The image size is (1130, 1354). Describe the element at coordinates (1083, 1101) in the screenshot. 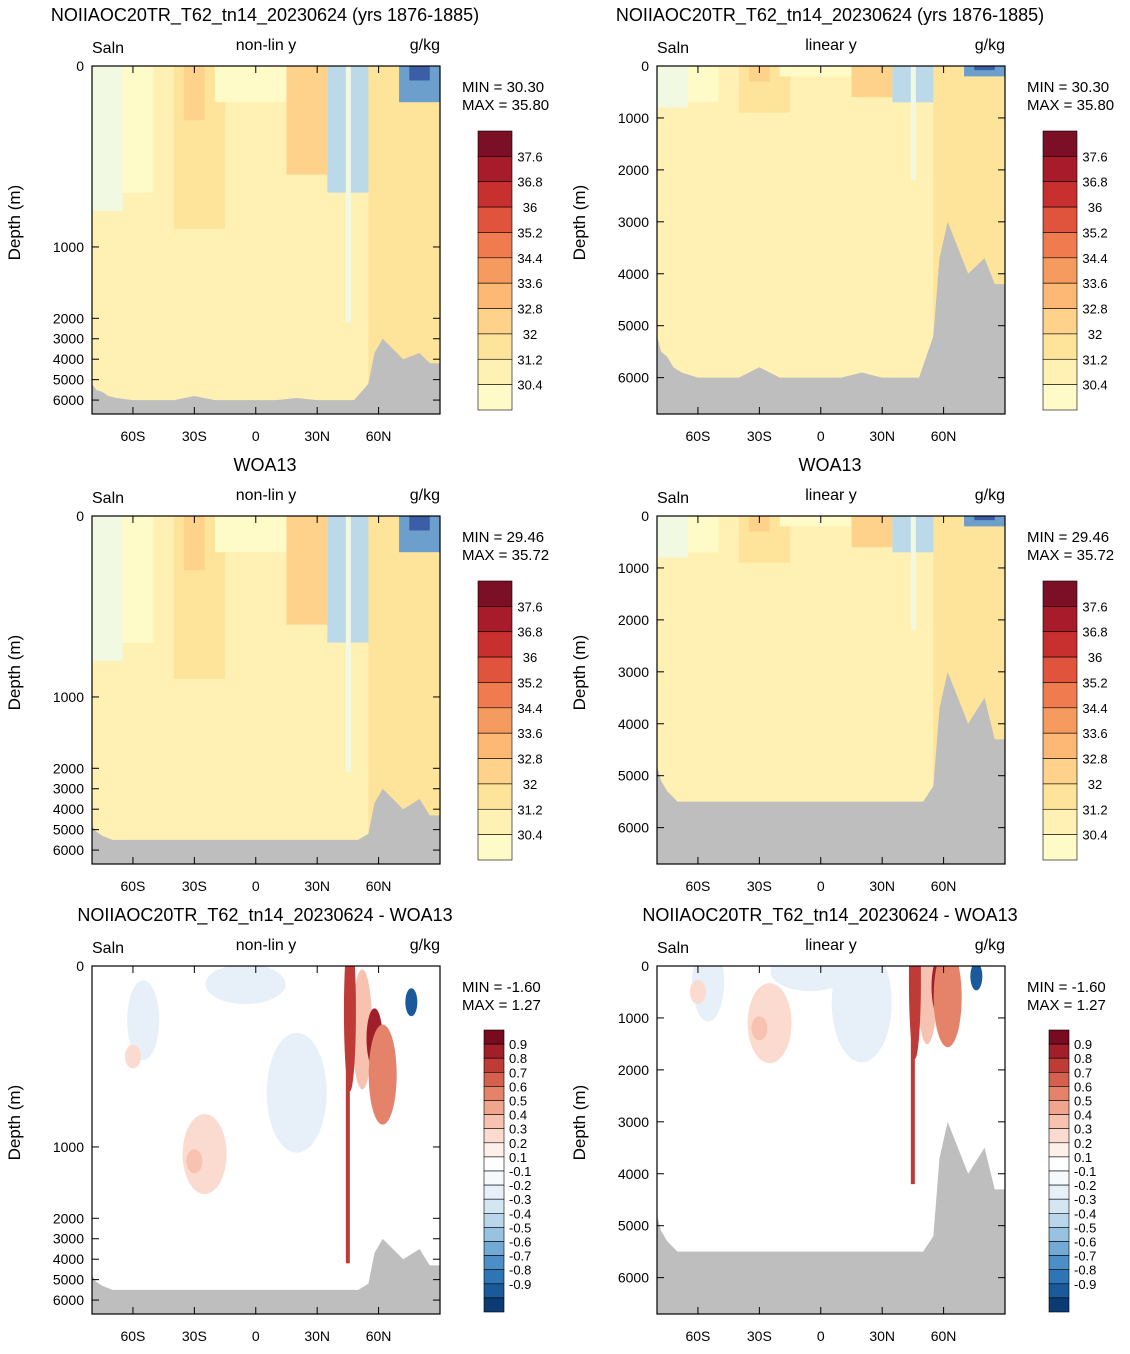

I see `colorbar-label: 0.5` at that location.